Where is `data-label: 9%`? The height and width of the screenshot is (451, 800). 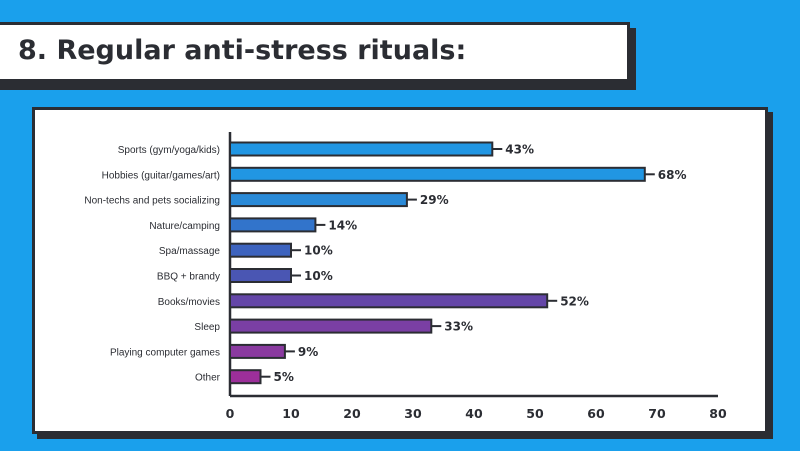 data-label: 9% is located at coordinates (308, 352).